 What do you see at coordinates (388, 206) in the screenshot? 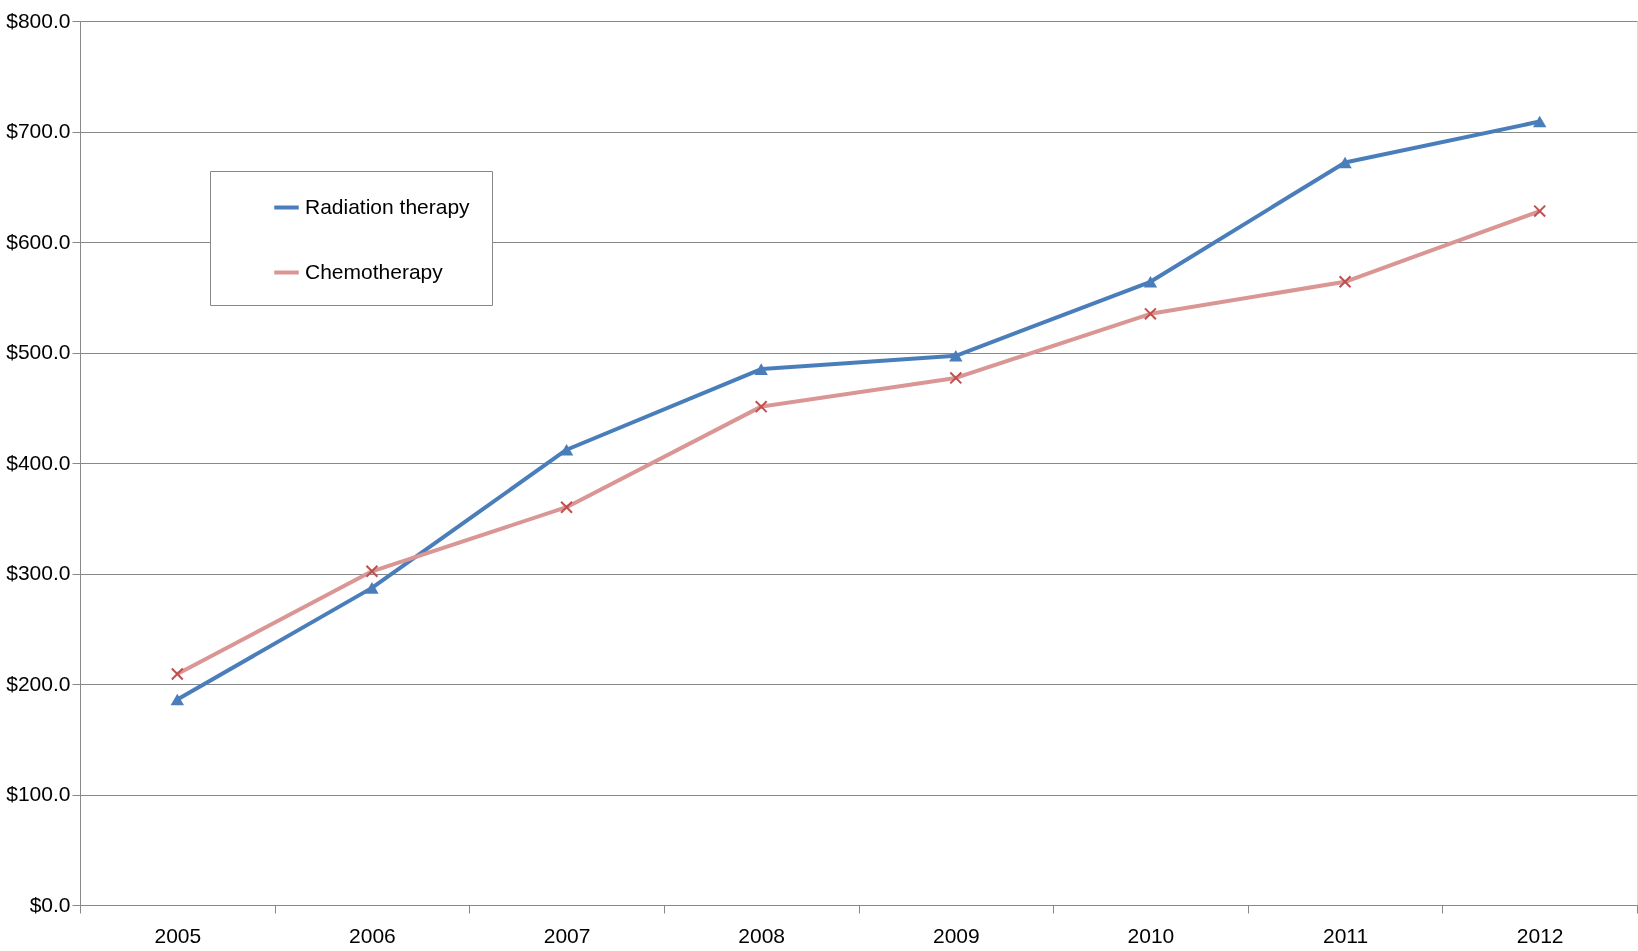
I see `legend-label: Radiation therapy` at bounding box center [388, 206].